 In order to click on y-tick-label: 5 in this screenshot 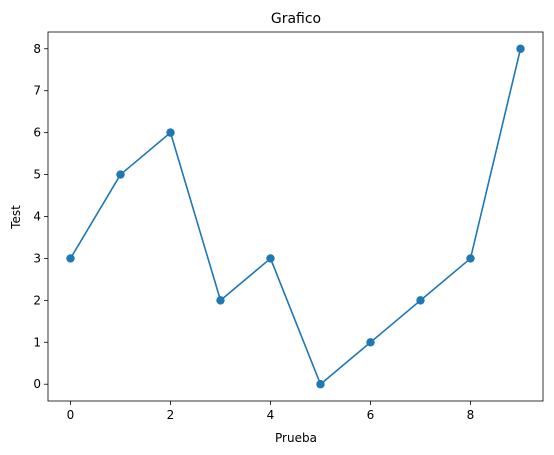, I will do `click(37, 175)`.